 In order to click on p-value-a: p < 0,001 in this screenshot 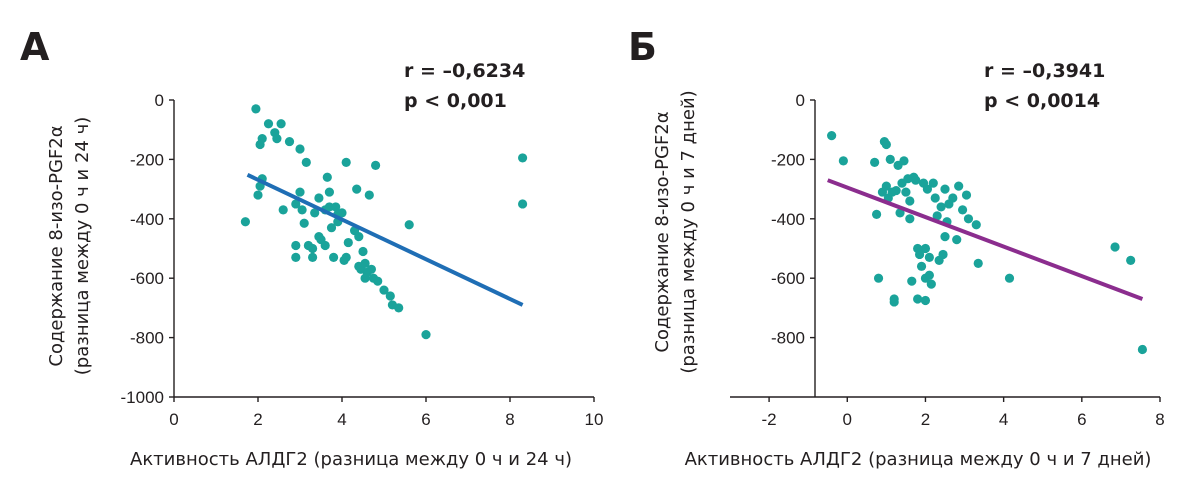, I will do `click(455, 101)`.